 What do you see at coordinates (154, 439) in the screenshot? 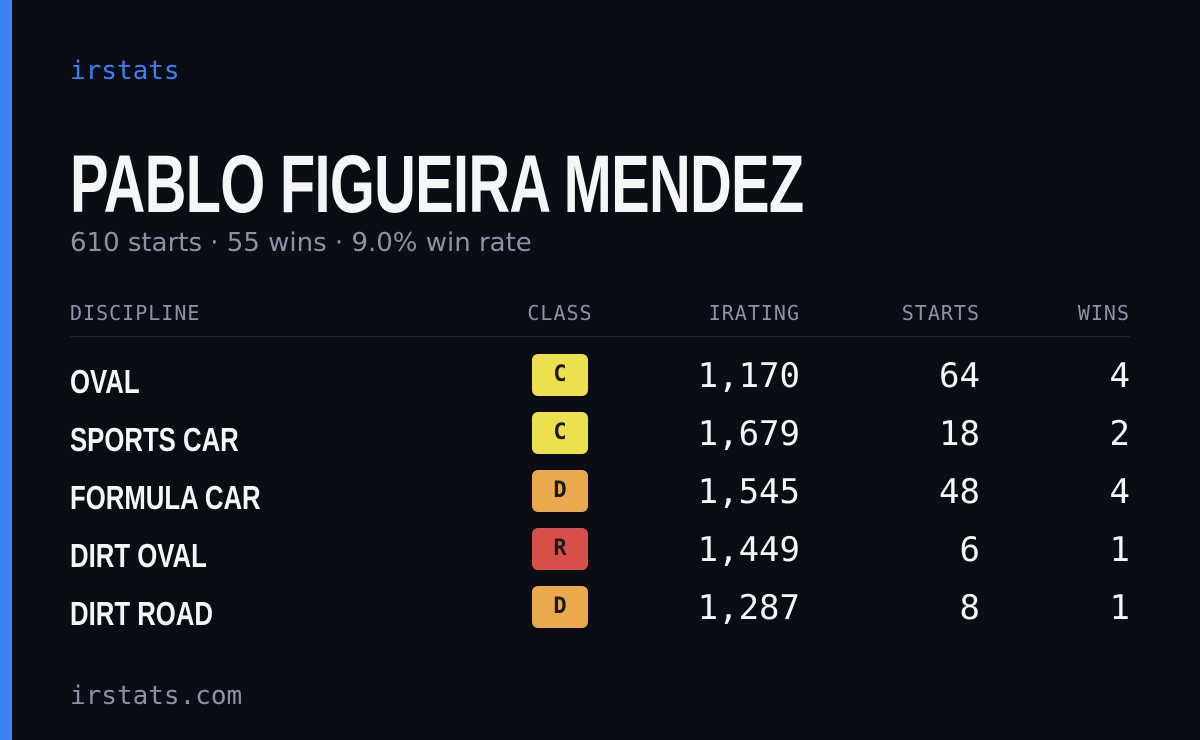
I see `discipline: SPORTS CAR` at bounding box center [154, 439].